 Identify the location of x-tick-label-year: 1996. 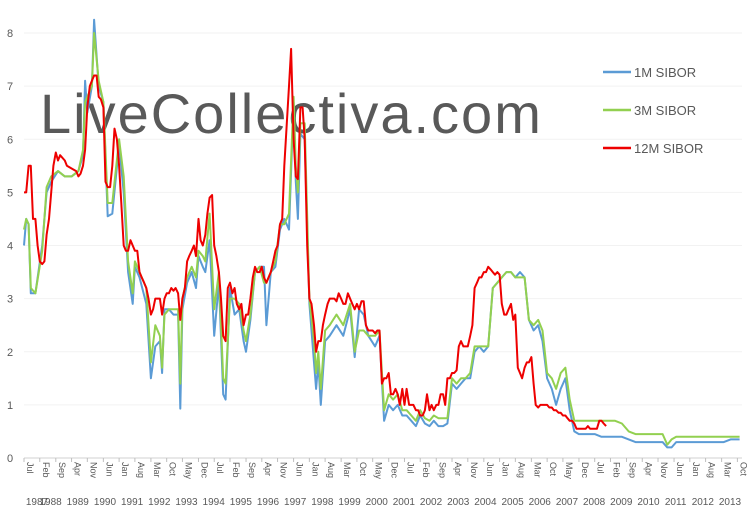
(268, 502).